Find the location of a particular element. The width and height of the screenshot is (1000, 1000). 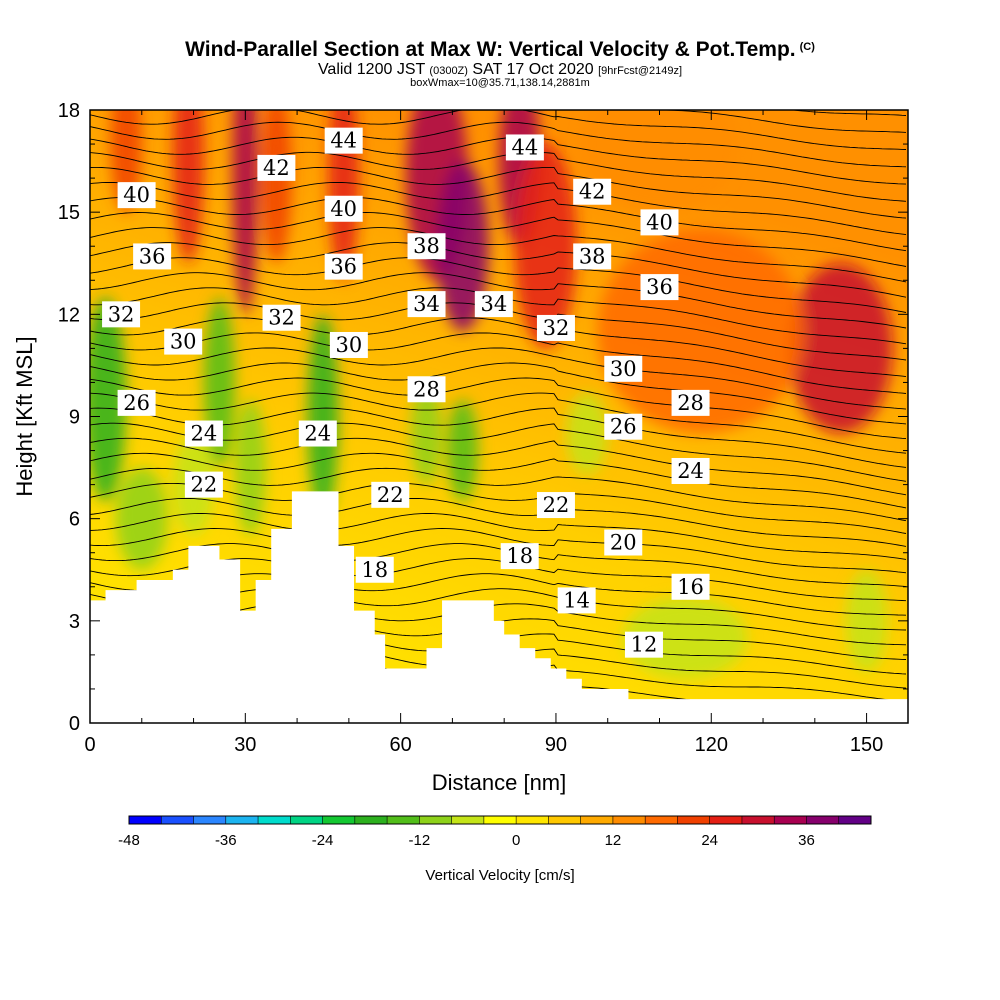

contour-label: 14 is located at coordinates (576, 600).